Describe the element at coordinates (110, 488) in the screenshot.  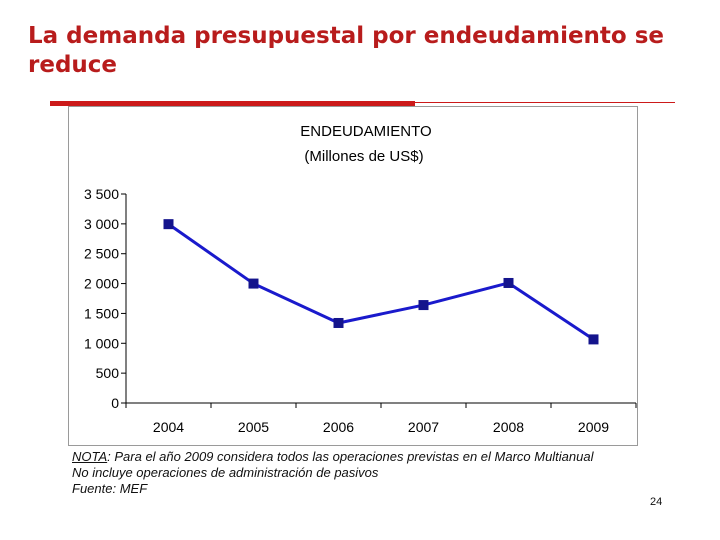
I see `note-source: Fuente: MEF` at that location.